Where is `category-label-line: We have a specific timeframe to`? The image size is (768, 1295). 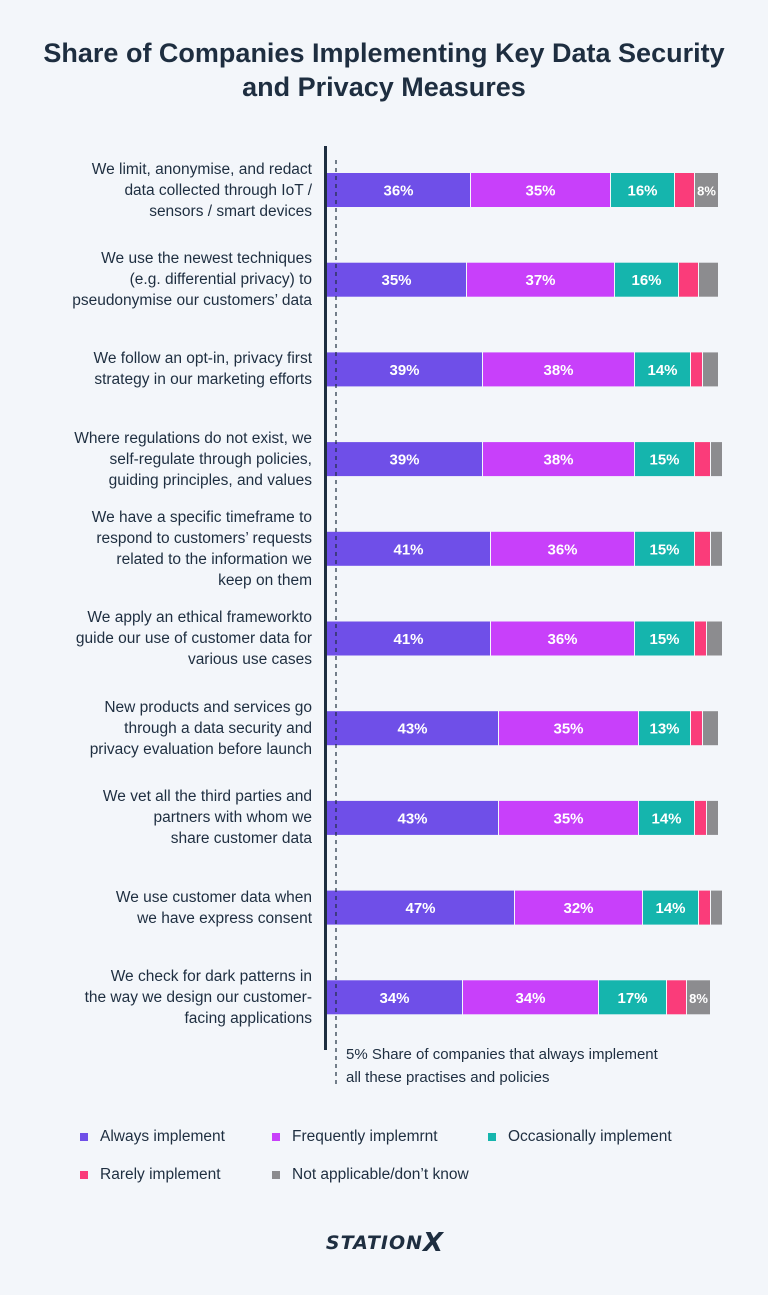
category-label-line: We have a specific timeframe to is located at coordinates (201, 517).